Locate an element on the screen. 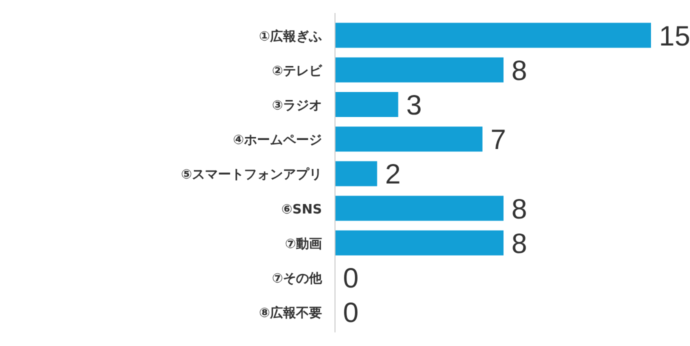  y-tick-label: ⑦その他 is located at coordinates (297, 279).